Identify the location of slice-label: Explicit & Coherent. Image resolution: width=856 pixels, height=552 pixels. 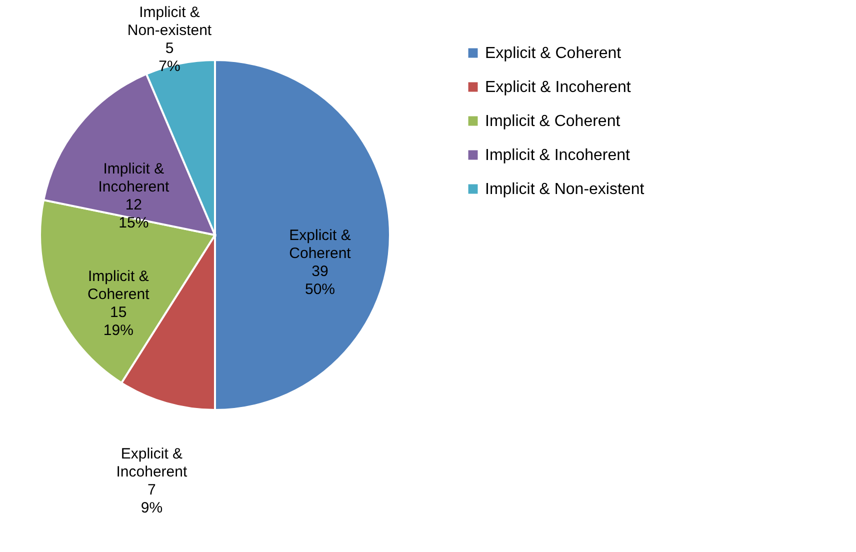
(320, 244).